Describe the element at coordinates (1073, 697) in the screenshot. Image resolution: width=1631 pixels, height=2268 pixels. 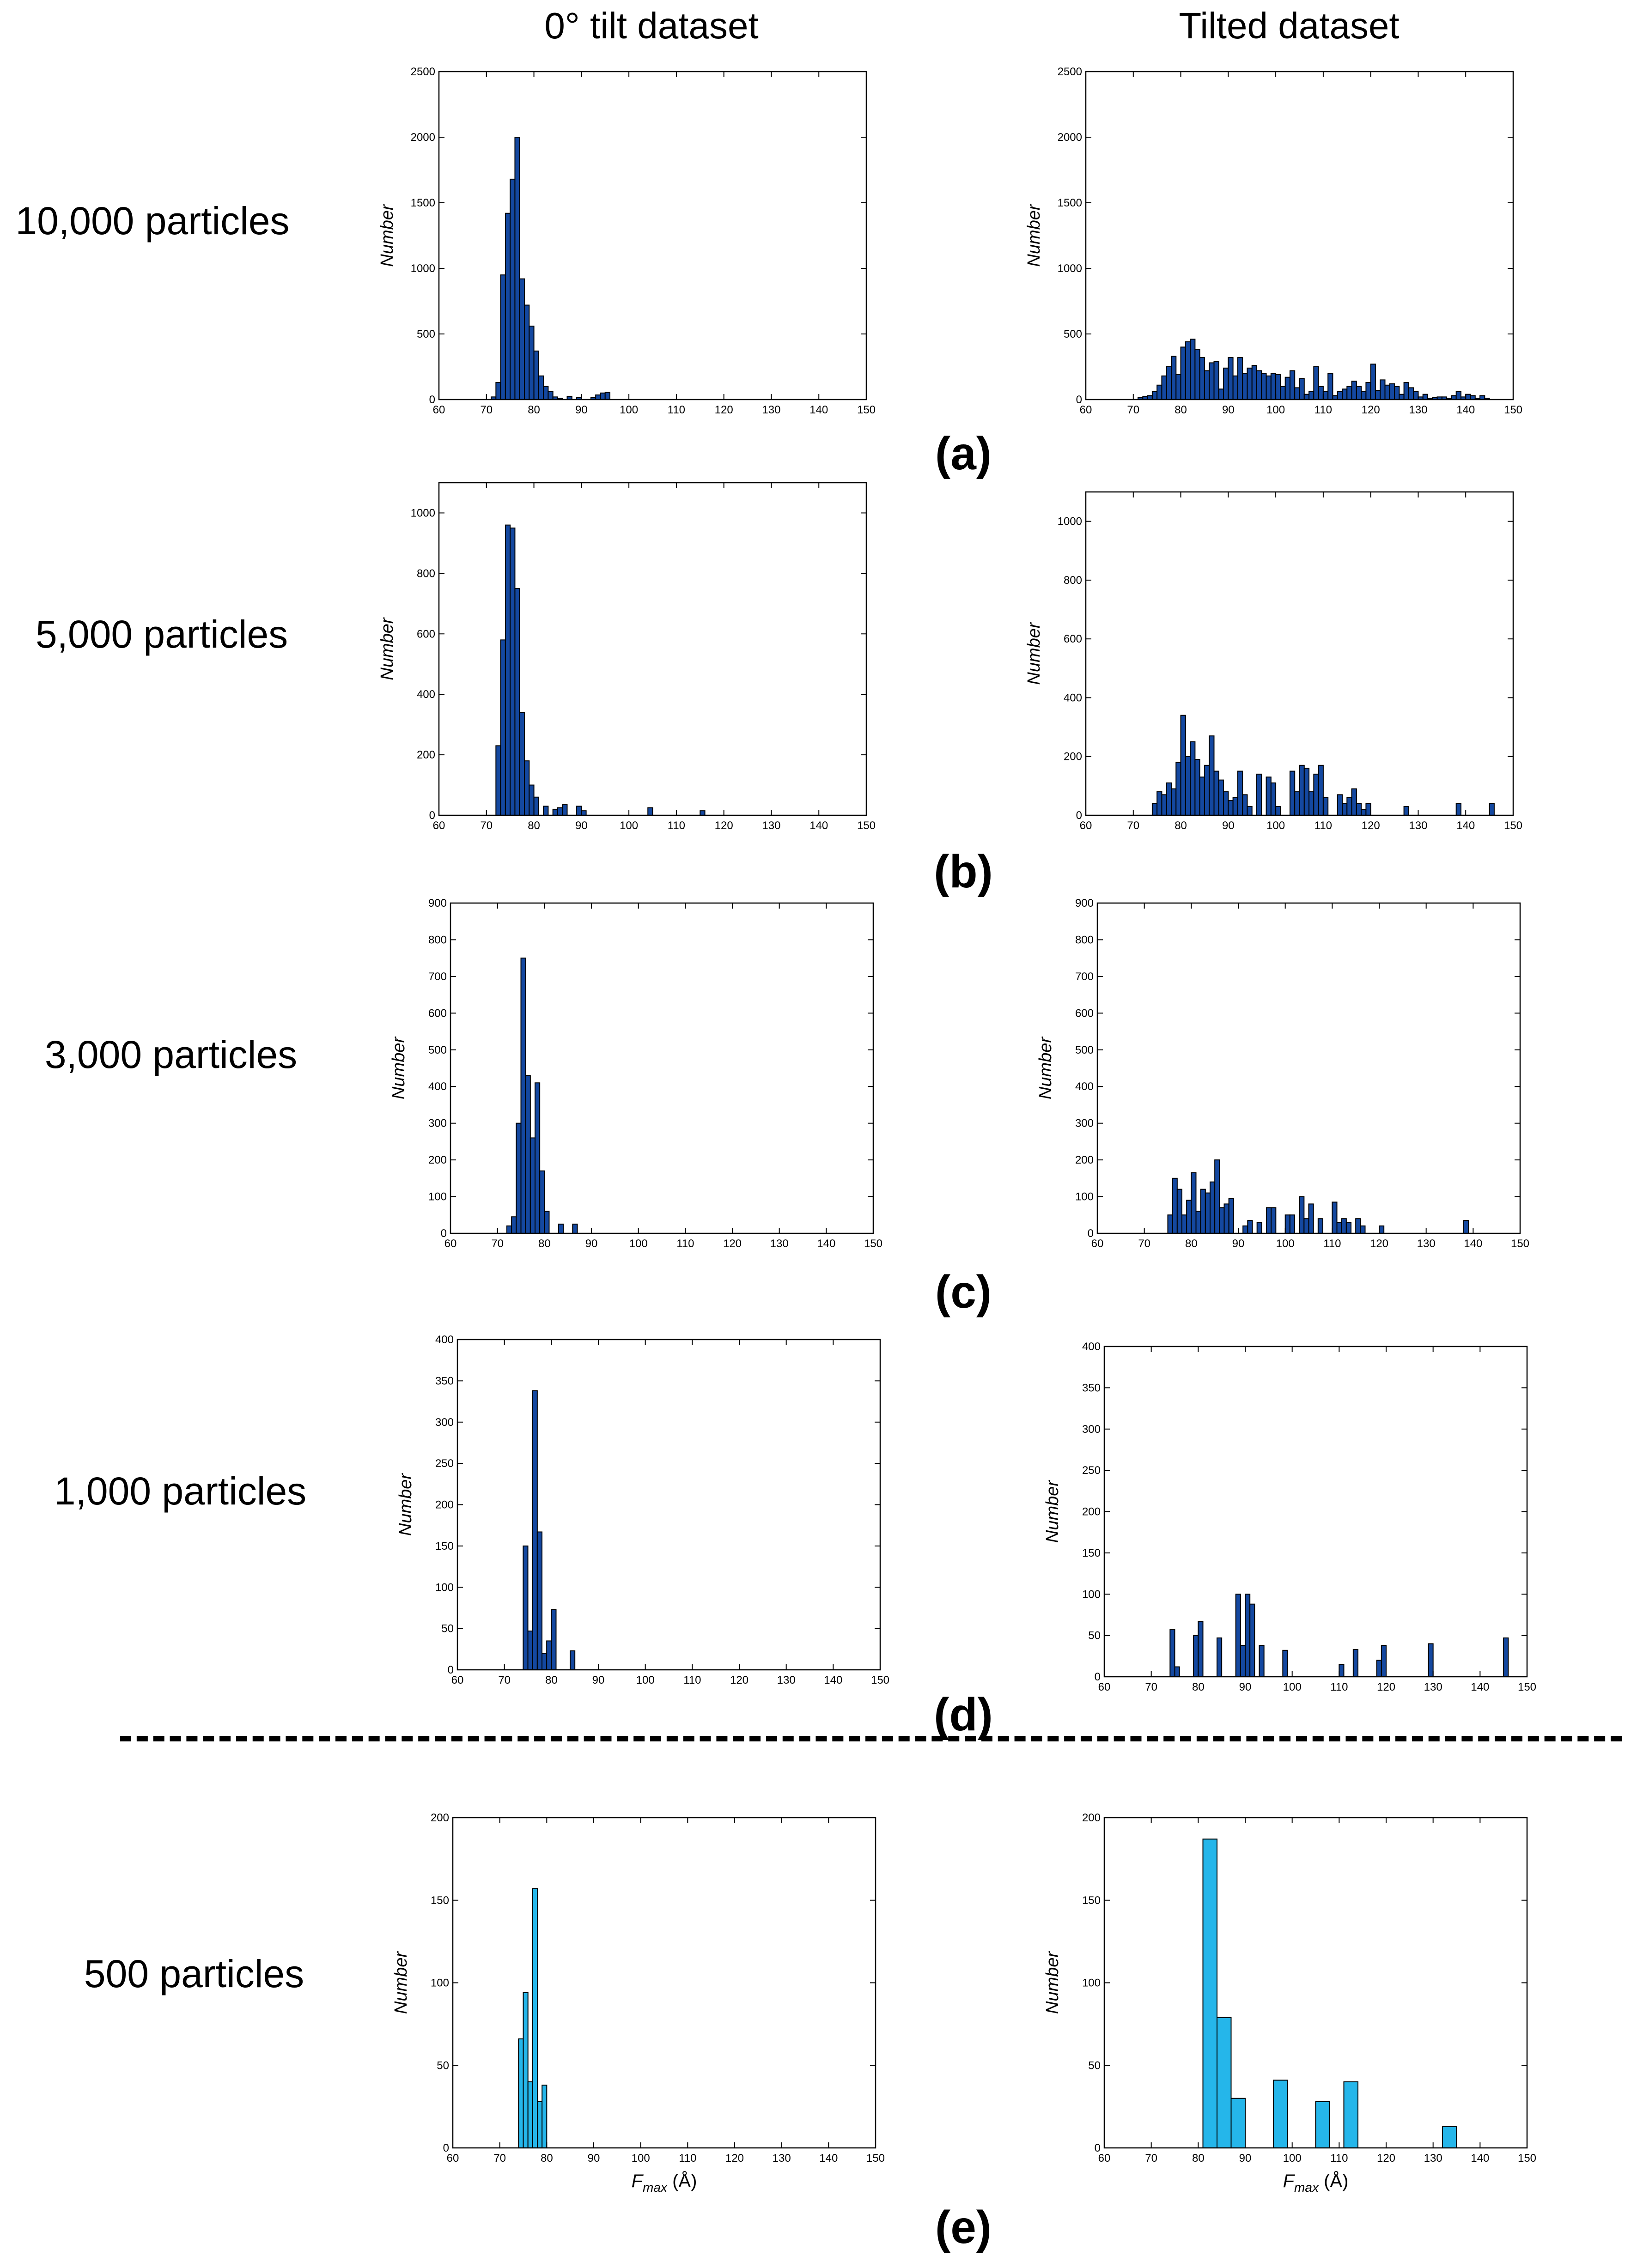
I see `y-tick-label: 400` at that location.